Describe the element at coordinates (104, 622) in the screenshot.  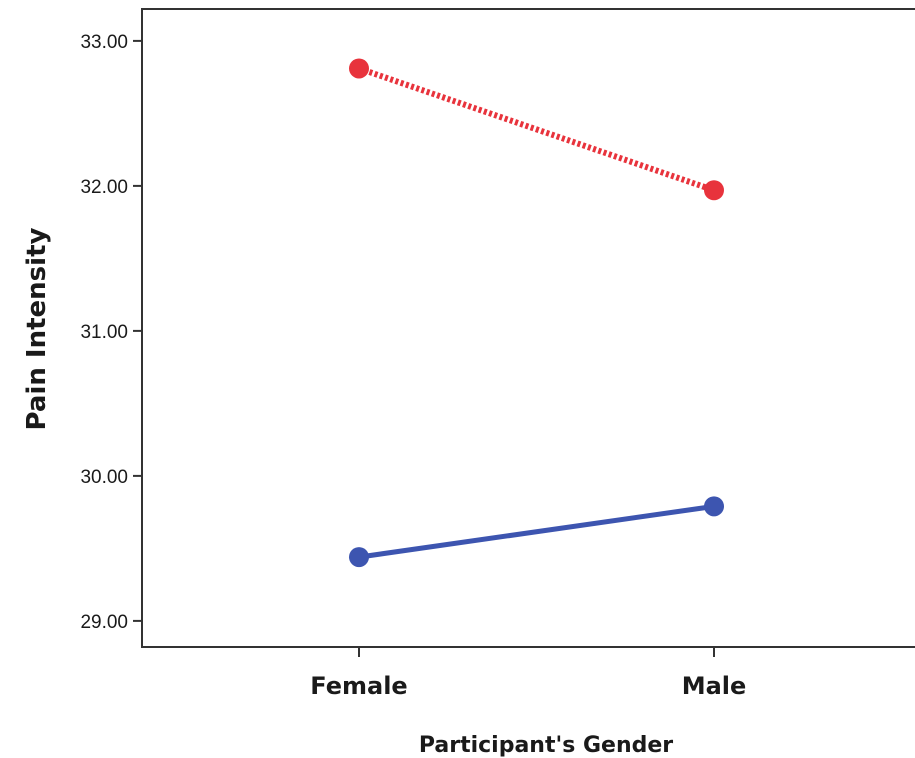
I see `y-tick-label: 29.00` at that location.